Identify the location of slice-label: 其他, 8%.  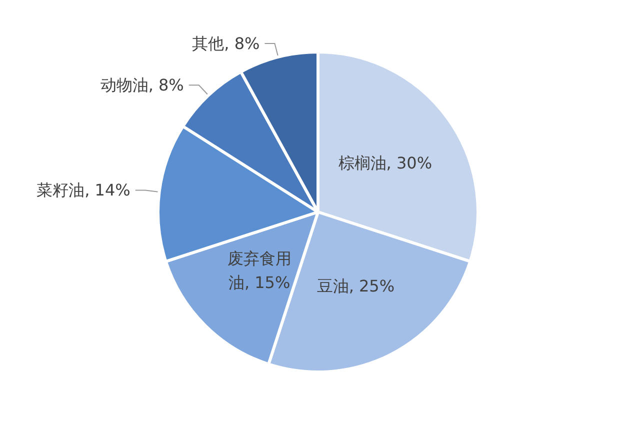
(226, 43).